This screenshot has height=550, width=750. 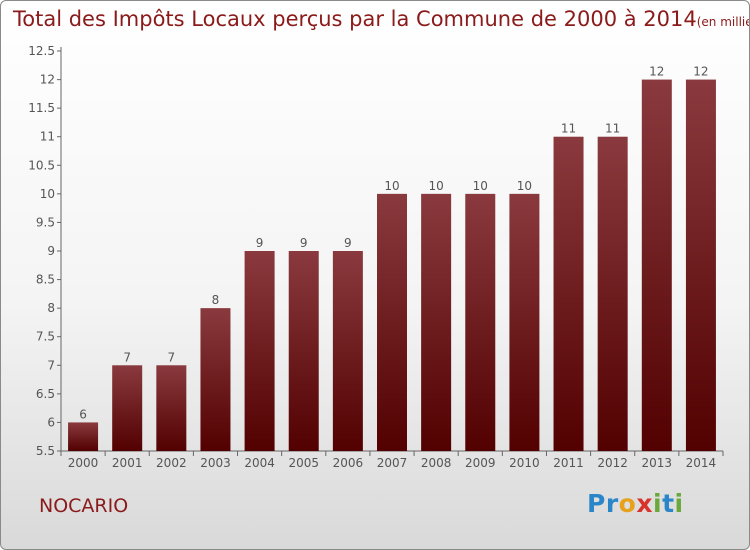 What do you see at coordinates (644, 503) in the screenshot?
I see `logo-letter: x` at bounding box center [644, 503].